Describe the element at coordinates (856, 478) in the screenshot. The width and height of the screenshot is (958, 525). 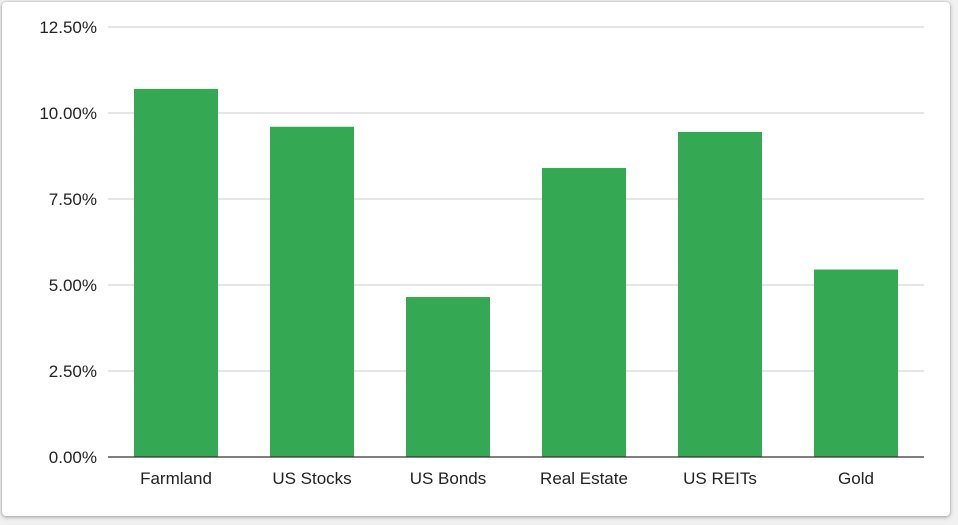
I see `x-tick-label: Gold` at that location.